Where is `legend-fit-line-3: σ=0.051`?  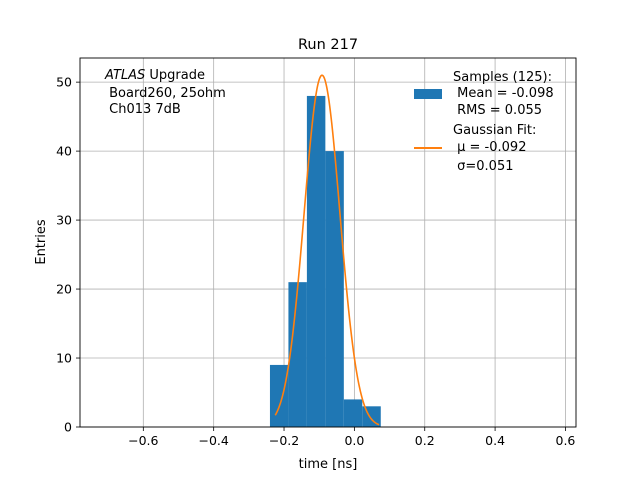
legend-fit-line-3: σ=0.051 is located at coordinates (483, 166).